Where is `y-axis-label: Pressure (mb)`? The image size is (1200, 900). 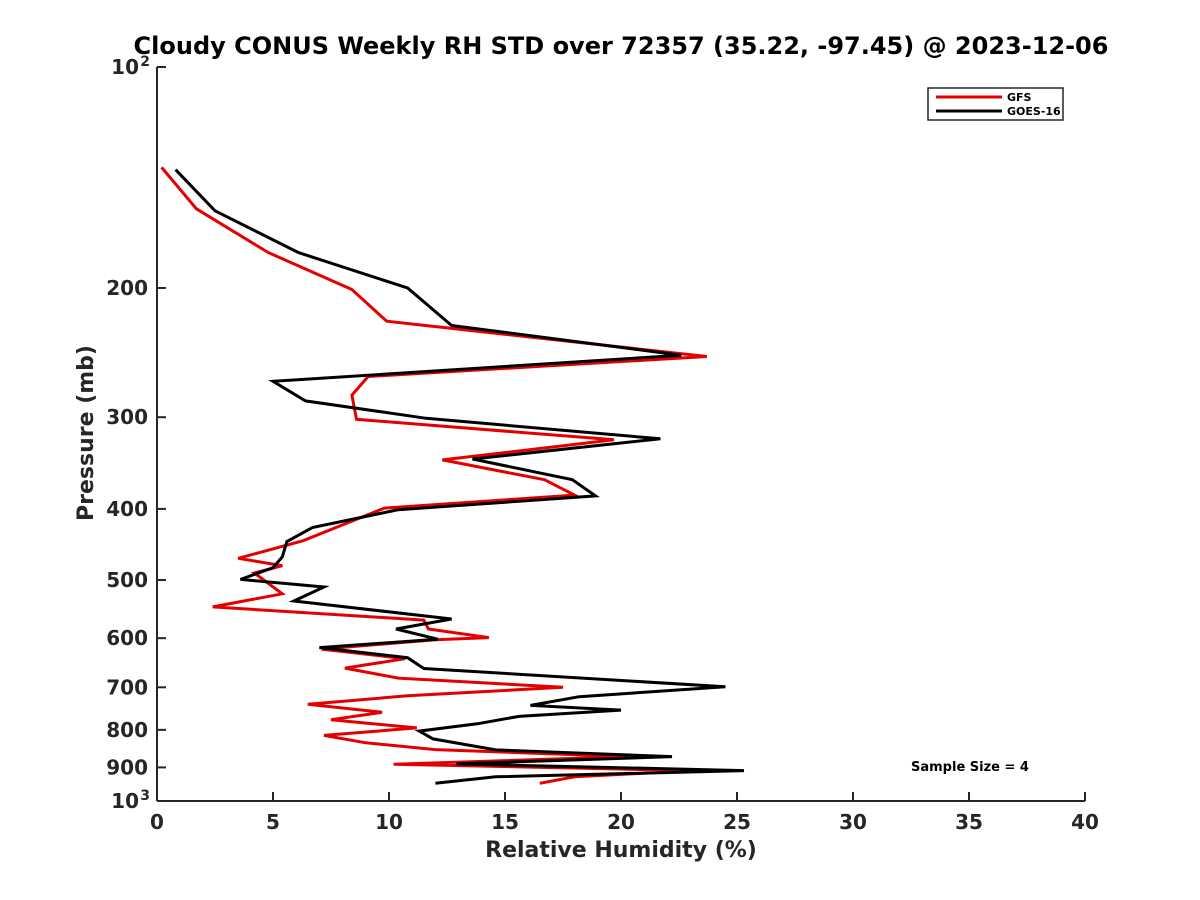
y-axis-label: Pressure (mb) is located at coordinates (86, 433).